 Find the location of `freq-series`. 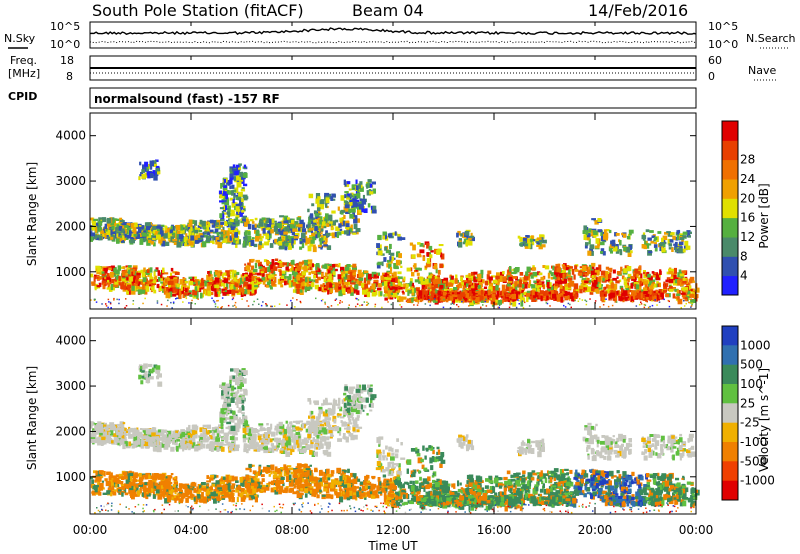

freq-series is located at coordinates (393, 70).